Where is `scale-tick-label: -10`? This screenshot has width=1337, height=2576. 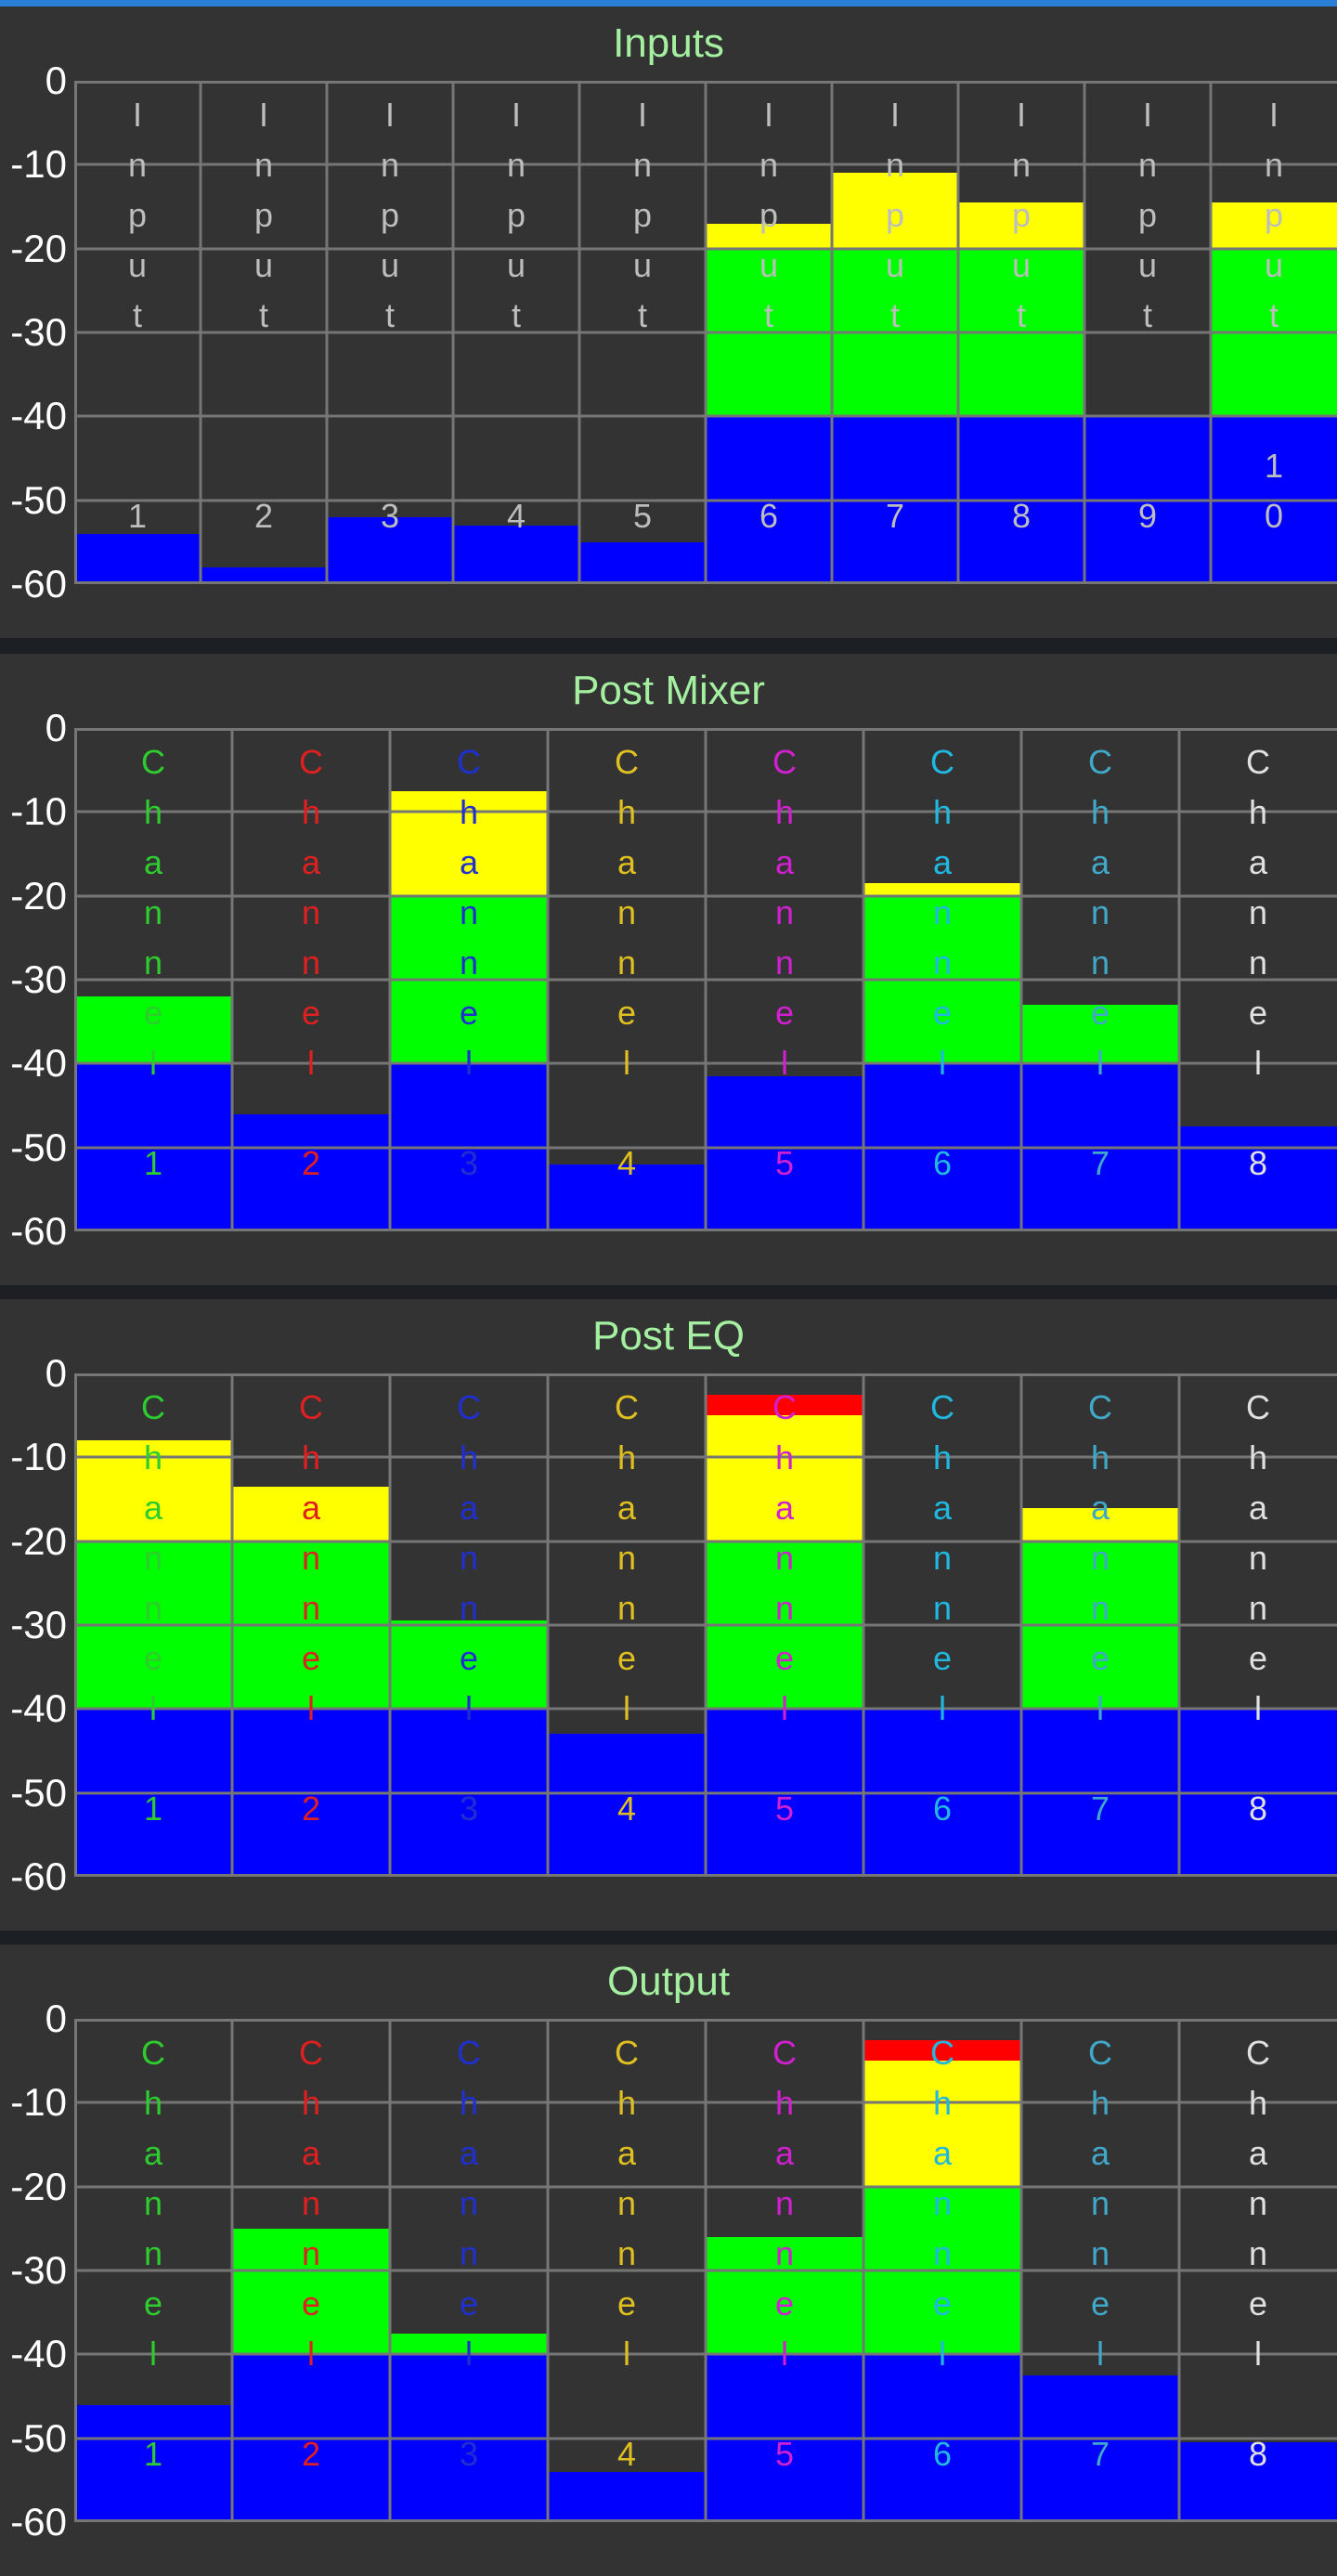
scale-tick-label: -10 is located at coordinates (38, 811).